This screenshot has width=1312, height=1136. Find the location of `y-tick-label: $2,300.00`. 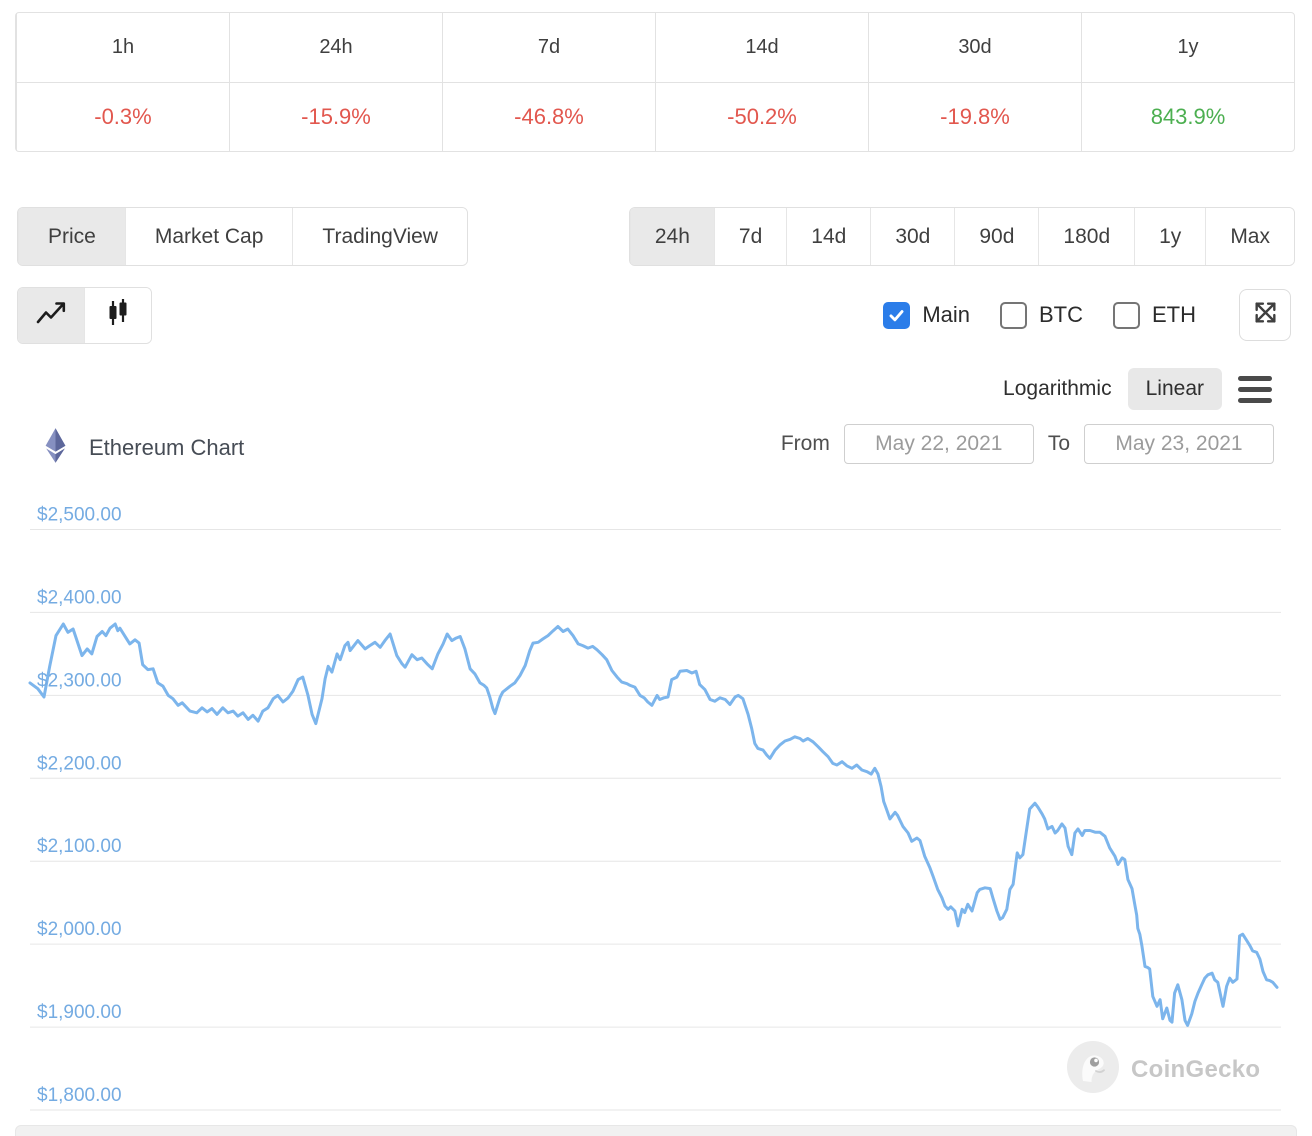

y-tick-label: $2,300.00 is located at coordinates (79, 680).